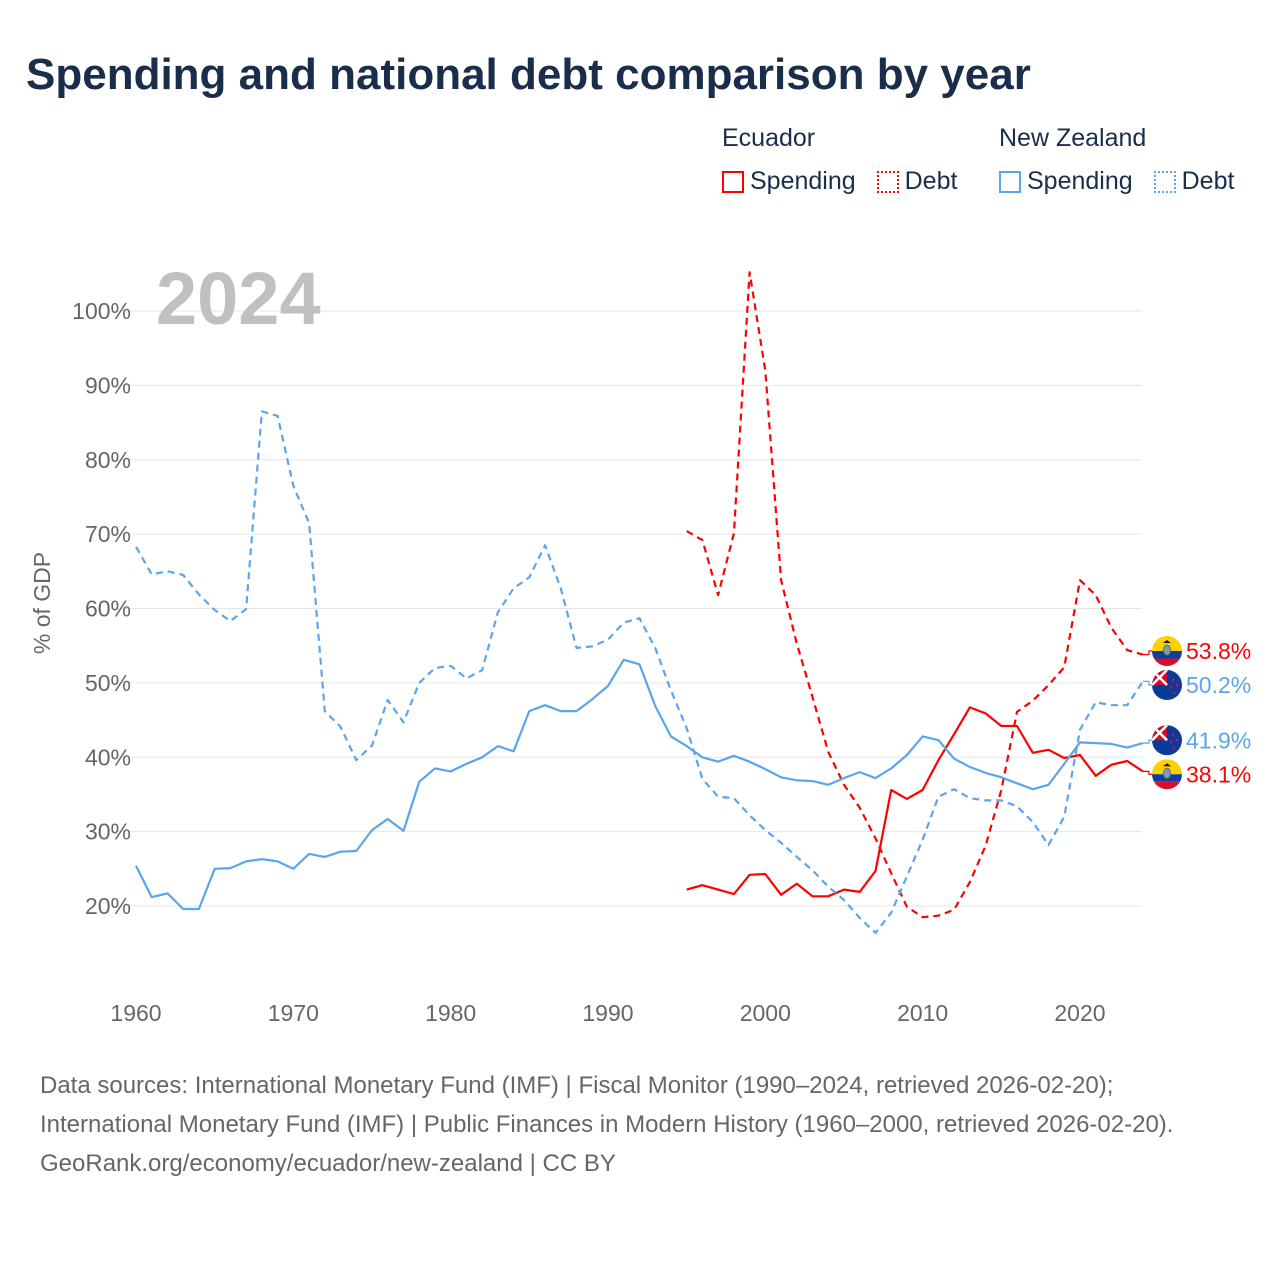 This screenshot has height=1280, width=1280. I want to click on end-value-label: 38.1%, so click(1218, 774).